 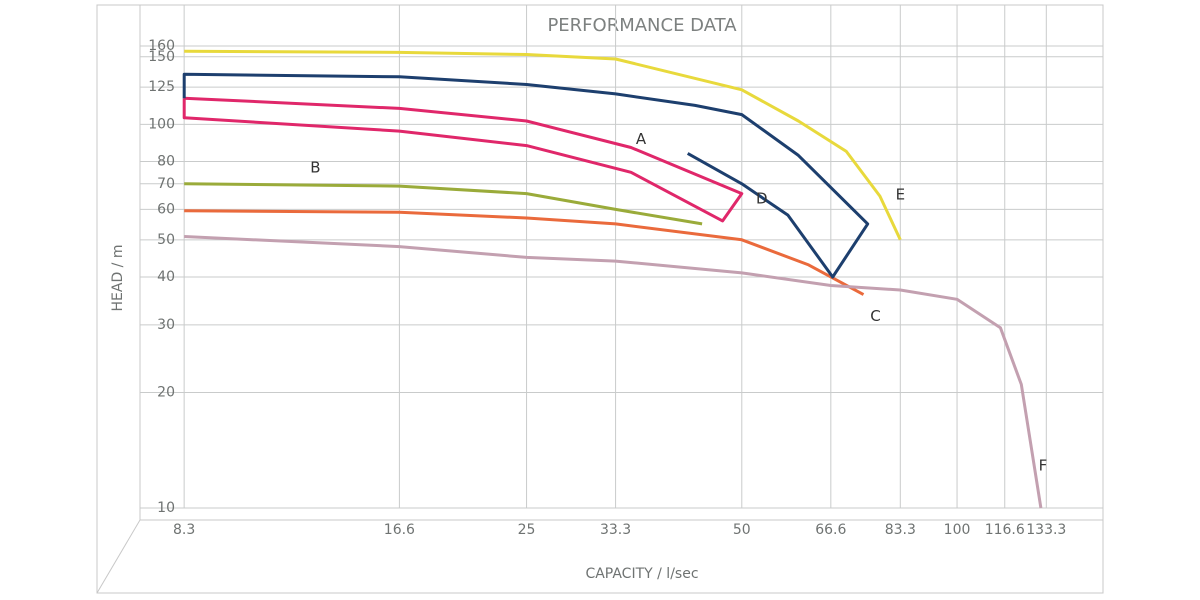 What do you see at coordinates (641, 139) in the screenshot?
I see `curve-label: A` at bounding box center [641, 139].